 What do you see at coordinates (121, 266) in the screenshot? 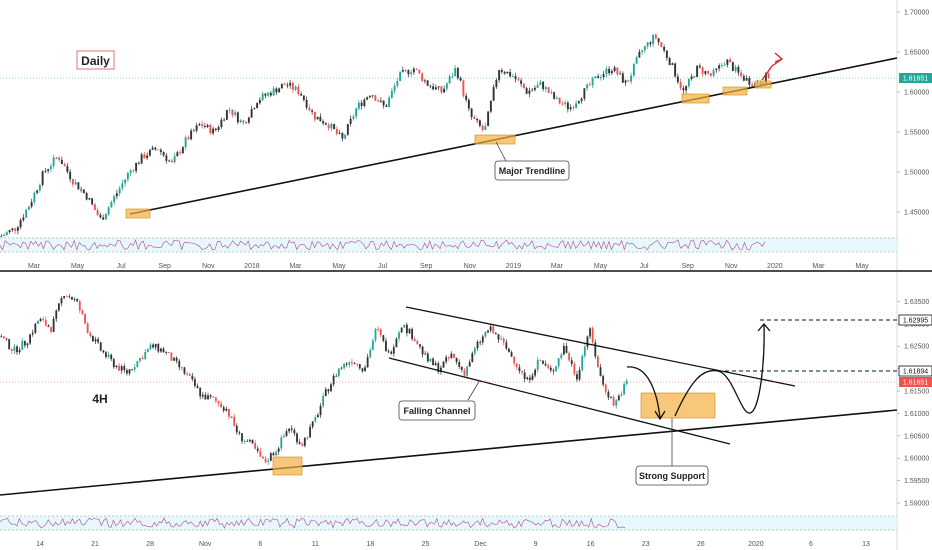
I see `x-tick-label: Jul` at bounding box center [121, 266].